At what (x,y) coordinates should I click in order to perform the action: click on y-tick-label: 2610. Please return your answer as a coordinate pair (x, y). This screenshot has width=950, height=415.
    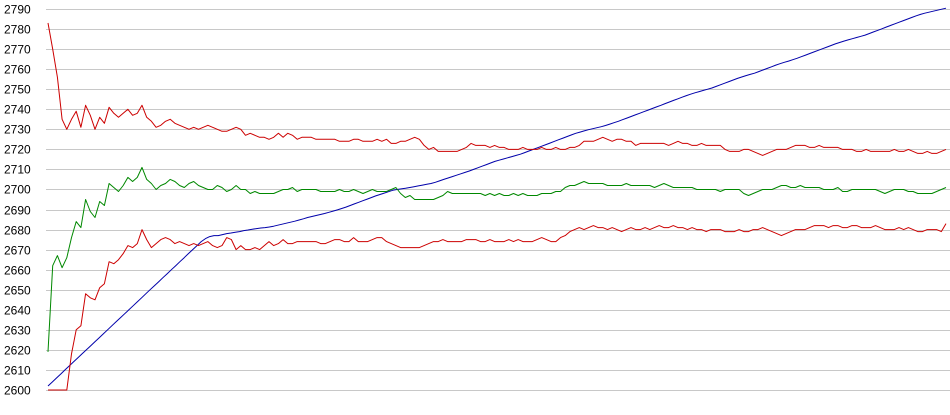
    Looking at the image, I should click on (17, 371).